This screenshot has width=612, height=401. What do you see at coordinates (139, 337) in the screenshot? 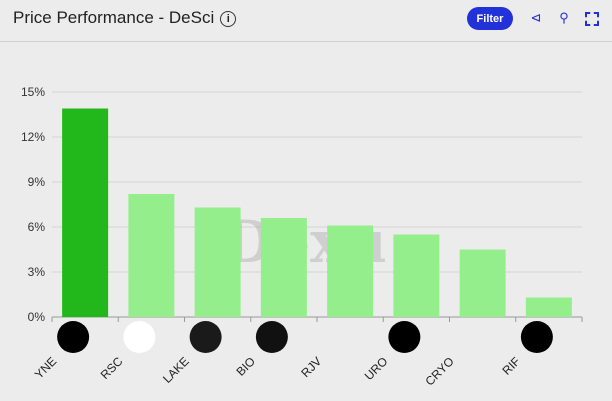
I see `token-logo-rsc` at bounding box center [139, 337].